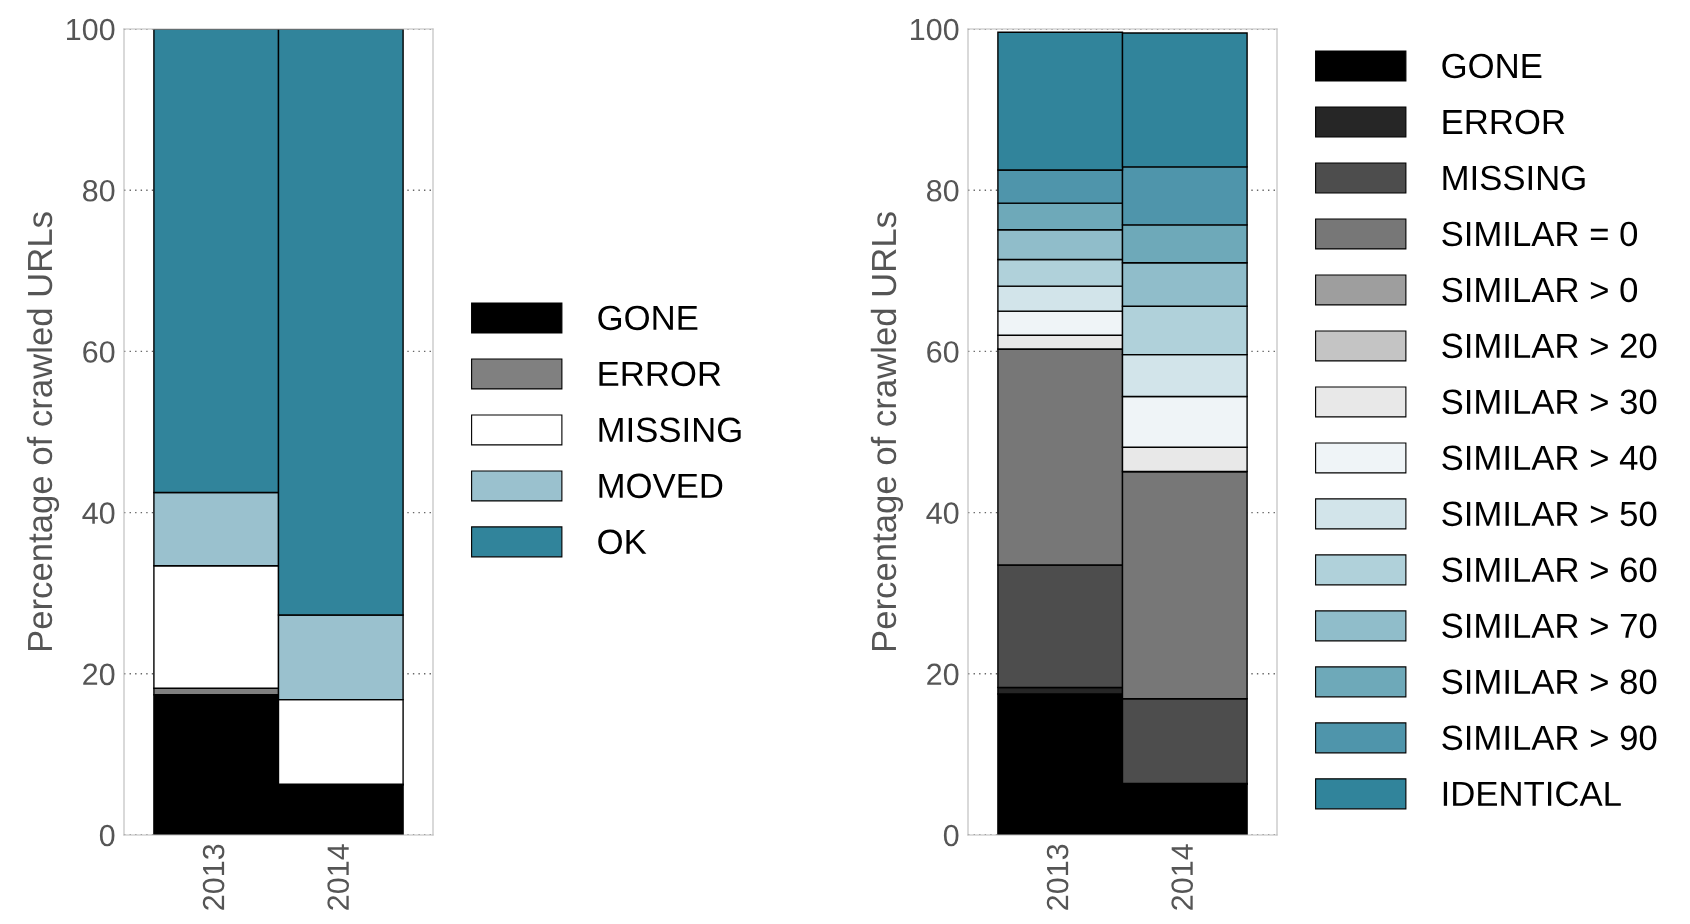  Describe the element at coordinates (1549, 626) in the screenshot. I see `legend-label: SIMILAR > 70` at that location.